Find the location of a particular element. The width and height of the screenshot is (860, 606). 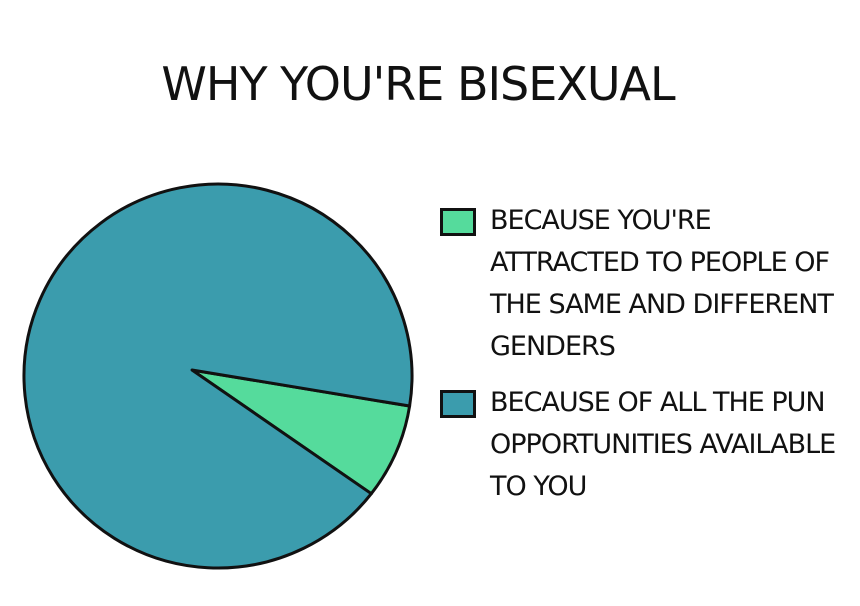

pie-slice is located at coordinates (301, 432).